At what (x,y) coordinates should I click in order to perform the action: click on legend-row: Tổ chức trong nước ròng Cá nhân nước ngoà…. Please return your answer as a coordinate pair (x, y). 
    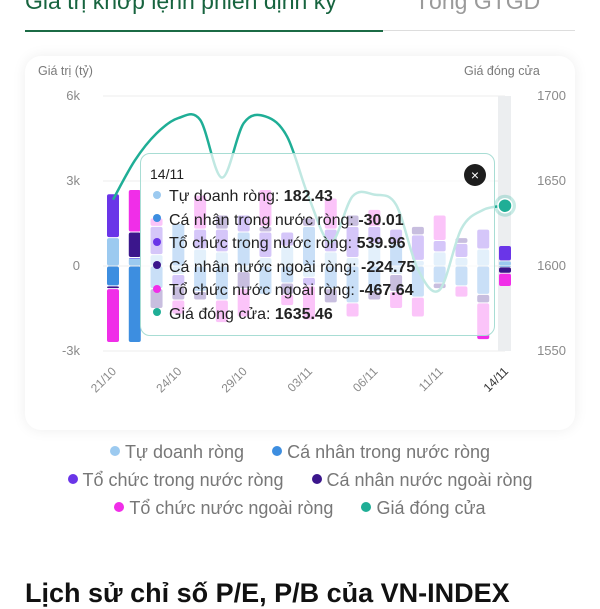
    Looking at the image, I should click on (300, 480).